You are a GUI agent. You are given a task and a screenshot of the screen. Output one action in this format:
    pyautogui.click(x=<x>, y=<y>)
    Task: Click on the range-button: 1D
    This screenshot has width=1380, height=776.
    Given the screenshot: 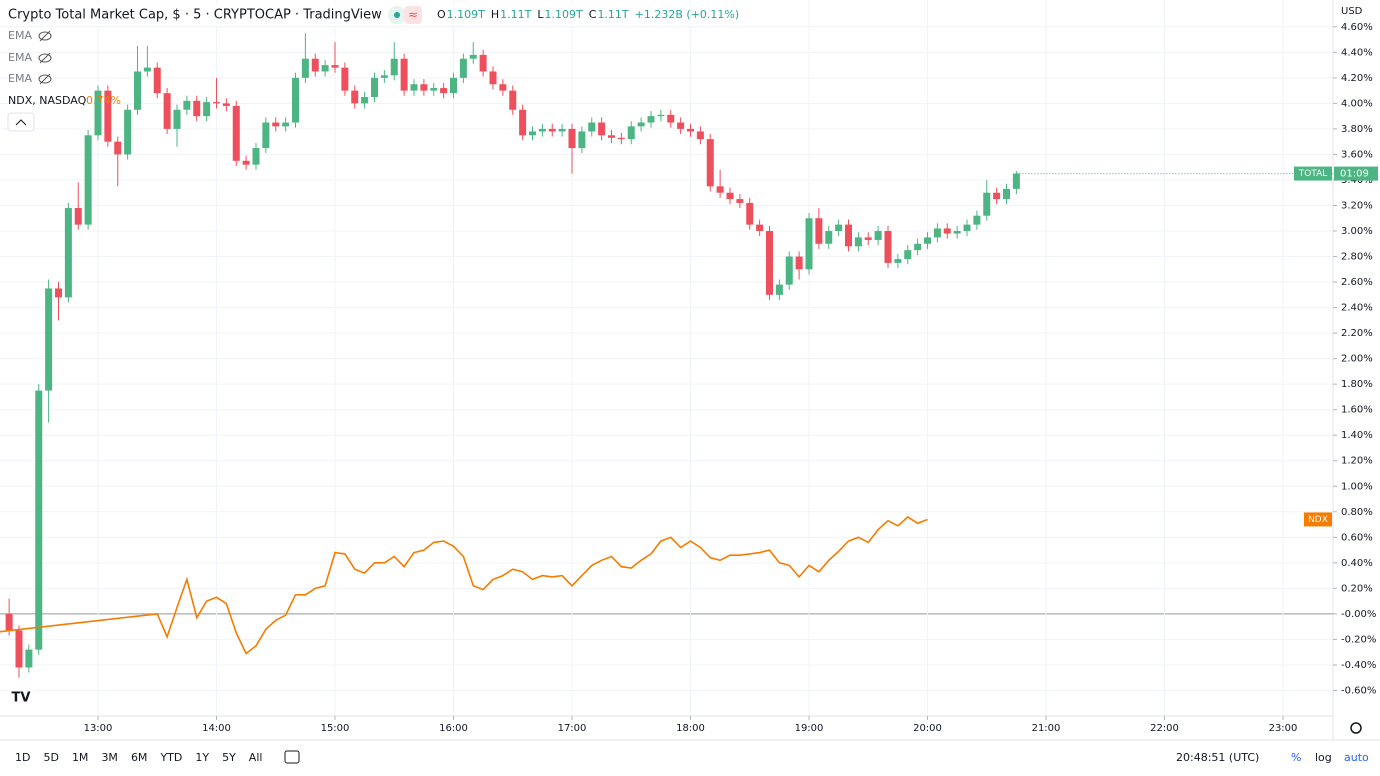 What is the action you would take?
    pyautogui.click(x=22, y=757)
    